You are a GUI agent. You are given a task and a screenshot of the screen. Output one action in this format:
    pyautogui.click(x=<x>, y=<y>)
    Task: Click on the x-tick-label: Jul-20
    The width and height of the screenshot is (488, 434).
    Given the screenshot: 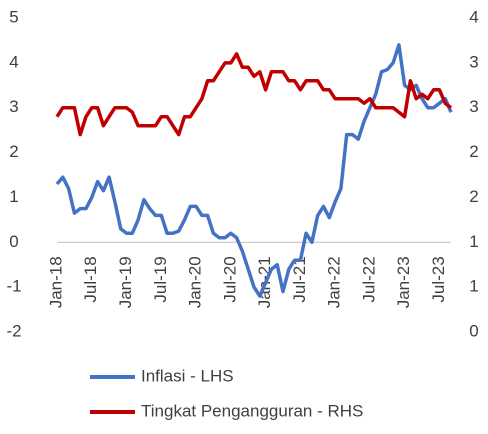 What is the action you would take?
    pyautogui.click(x=229, y=279)
    